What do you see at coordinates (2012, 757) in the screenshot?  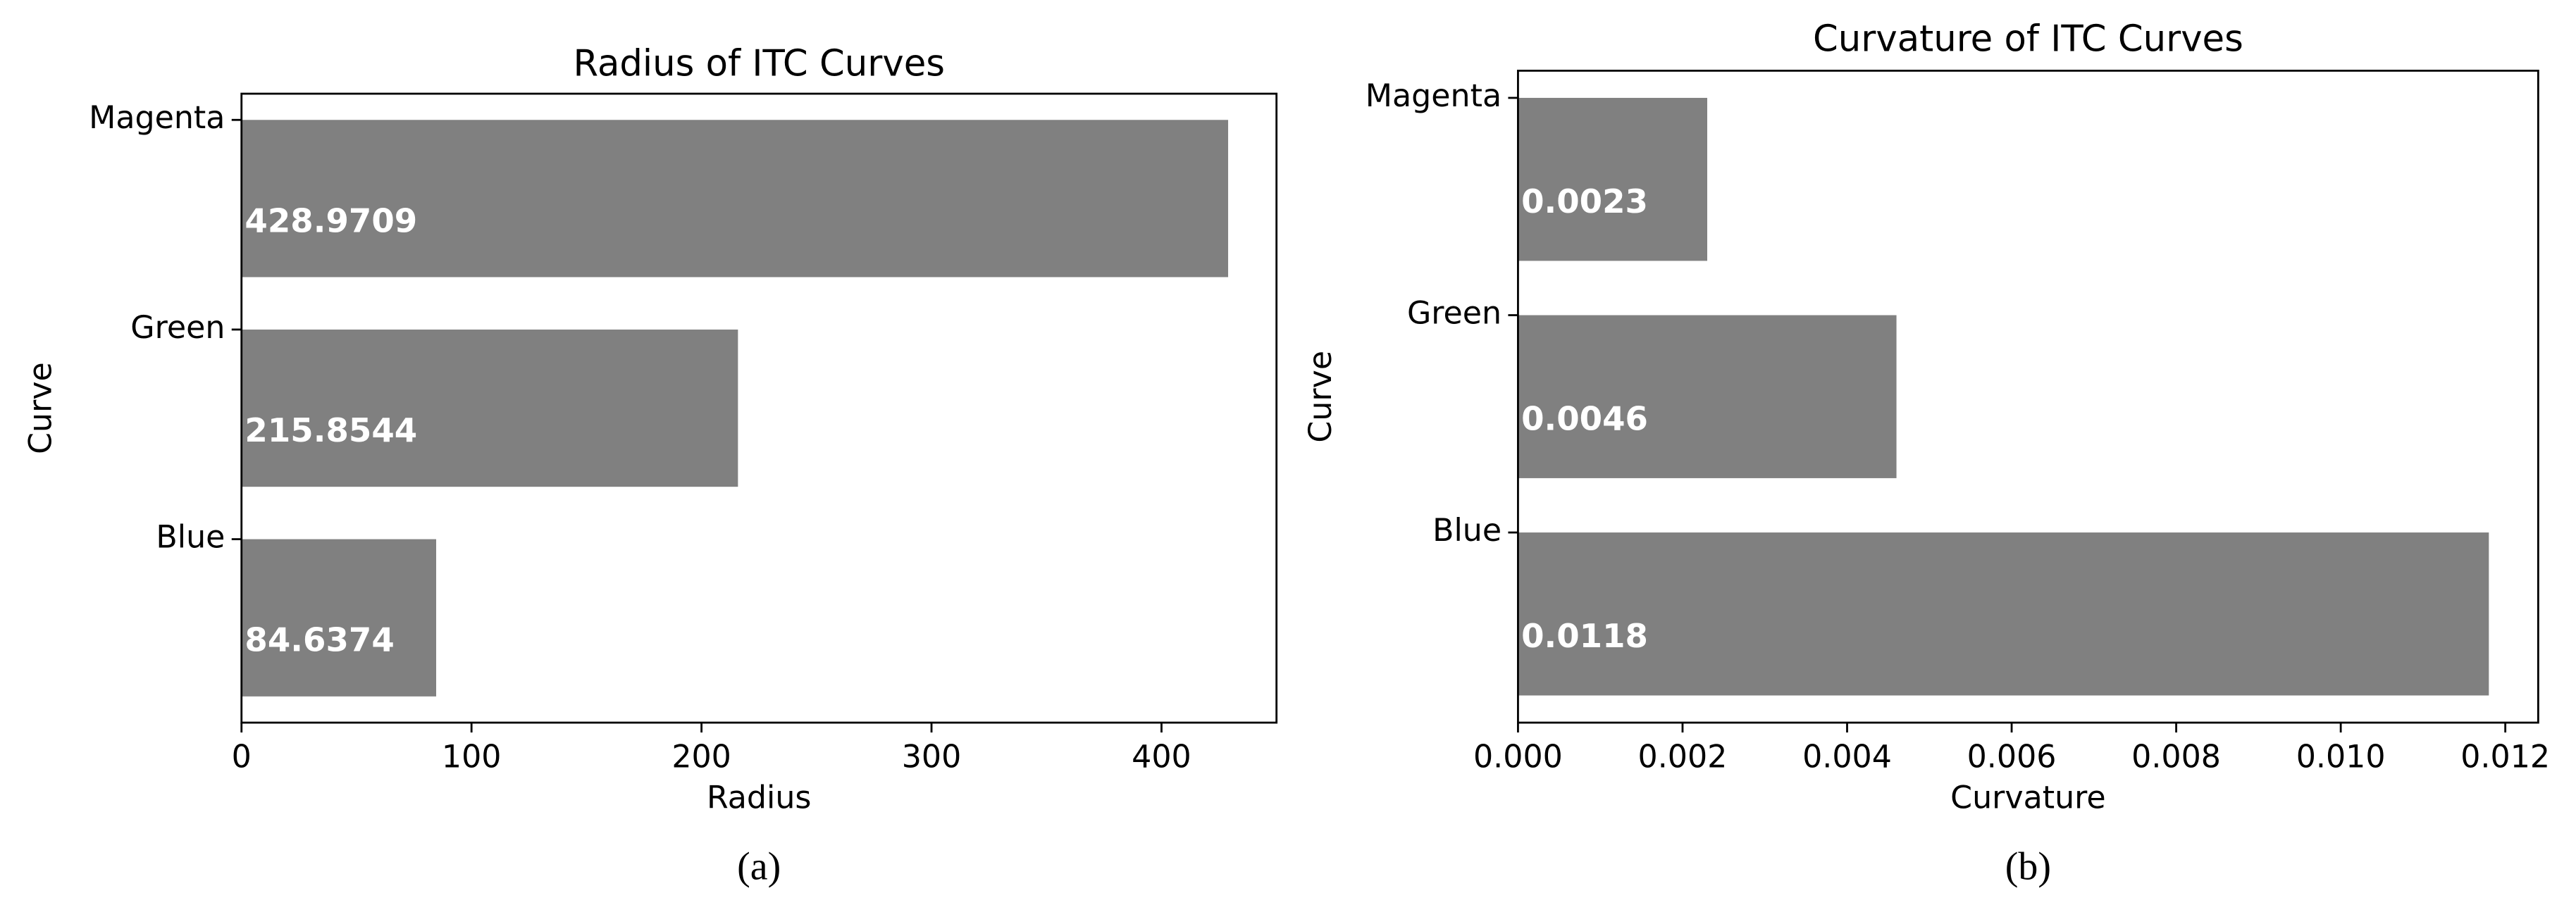 I see `x-tick-label: 0.006` at bounding box center [2012, 757].